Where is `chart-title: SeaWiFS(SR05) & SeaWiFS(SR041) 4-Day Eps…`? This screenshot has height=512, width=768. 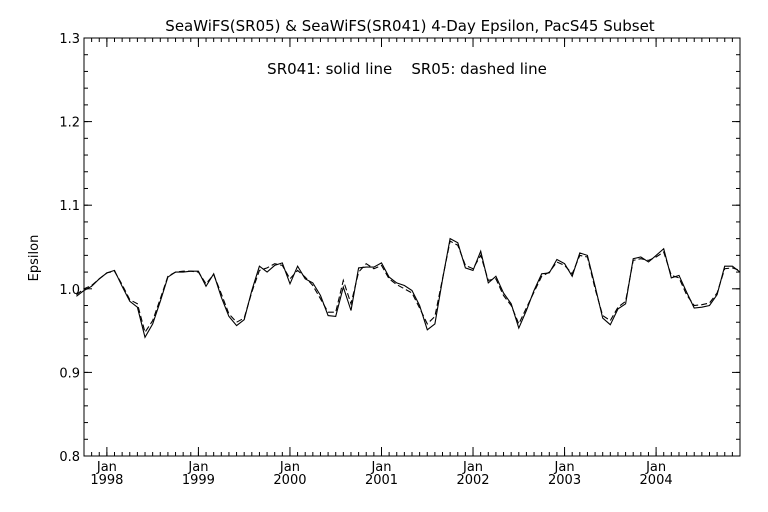 chart-title: SeaWiFS(SR05) & SeaWiFS(SR041) 4-Day Eps… is located at coordinates (410, 26).